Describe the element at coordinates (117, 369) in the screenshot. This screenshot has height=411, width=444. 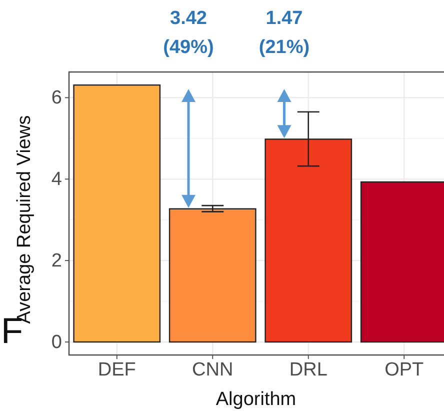
I see `x-tick-label: DEF` at that location.